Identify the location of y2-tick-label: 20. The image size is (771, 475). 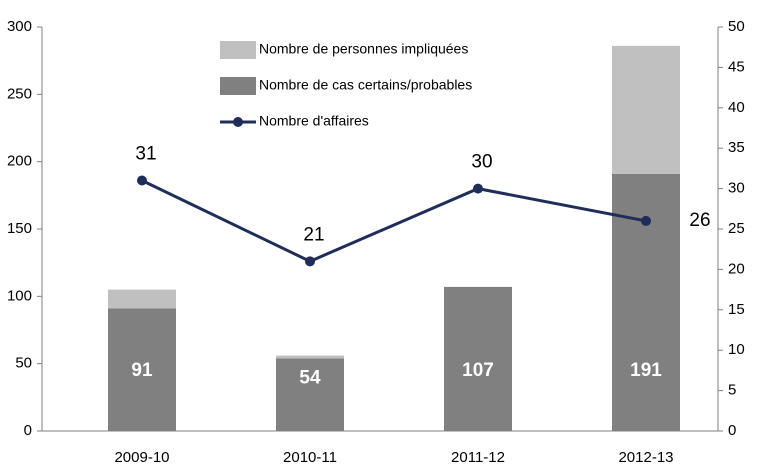
(736, 268).